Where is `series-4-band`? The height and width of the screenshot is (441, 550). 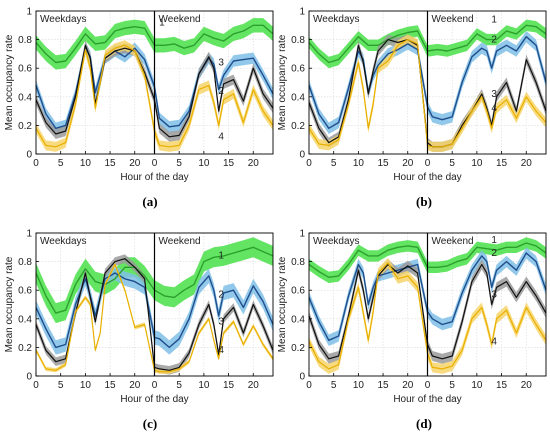
series-4-band is located at coordinates (427, 316).